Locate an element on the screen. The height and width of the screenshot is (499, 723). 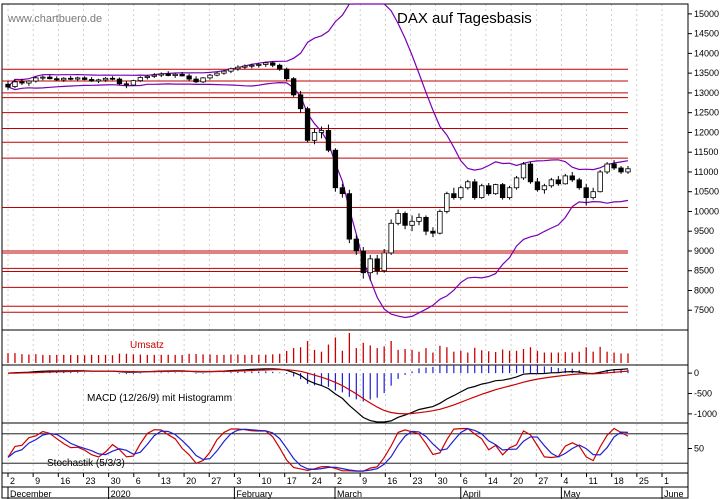
x-tick-label: 6 is located at coordinates (138, 481).